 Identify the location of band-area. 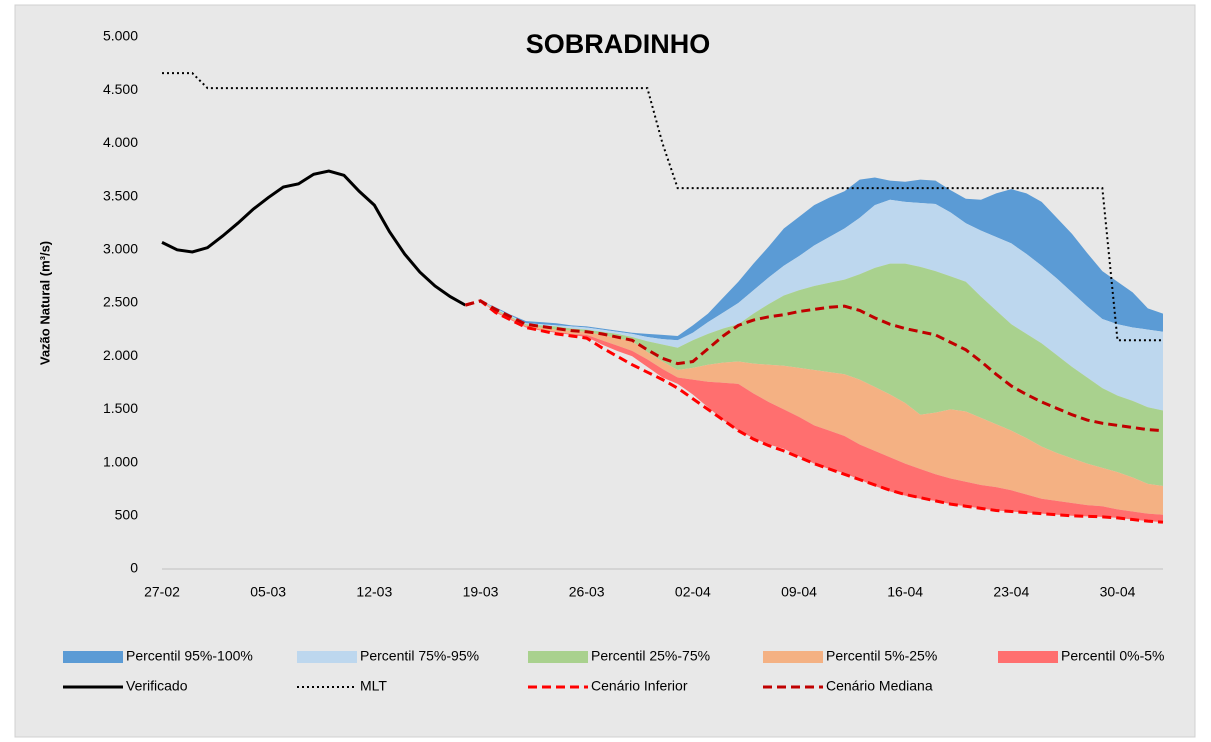
(821, 259).